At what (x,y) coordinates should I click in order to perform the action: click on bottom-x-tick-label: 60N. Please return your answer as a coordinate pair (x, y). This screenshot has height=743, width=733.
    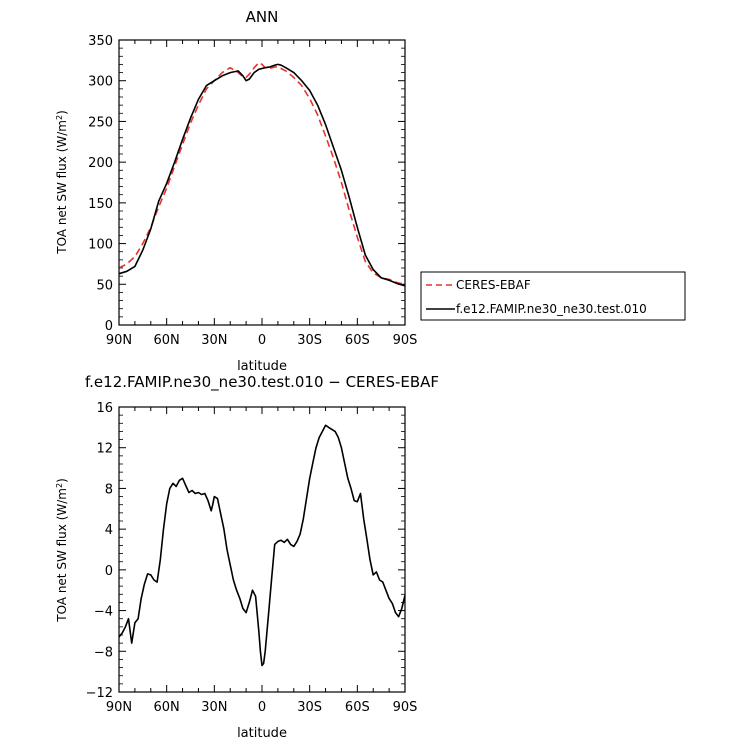
    Looking at the image, I should click on (167, 707).